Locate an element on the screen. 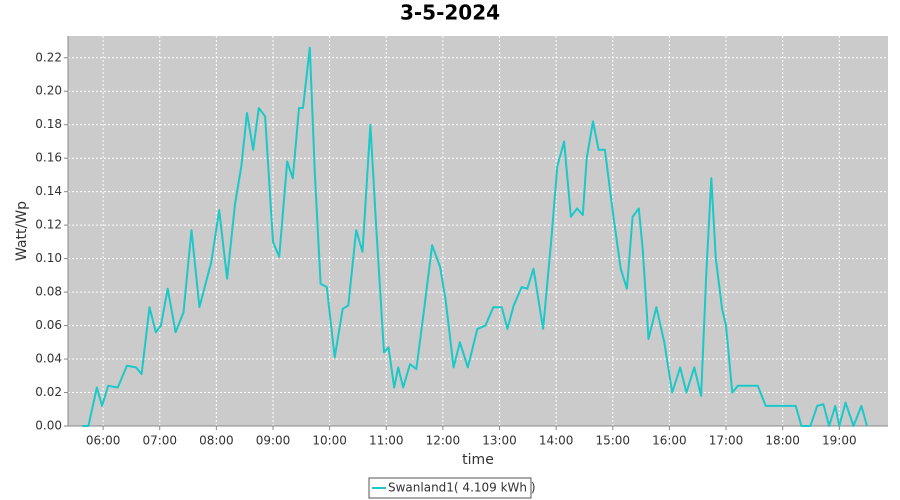  x-tick-label: 06:00 is located at coordinates (103, 441).